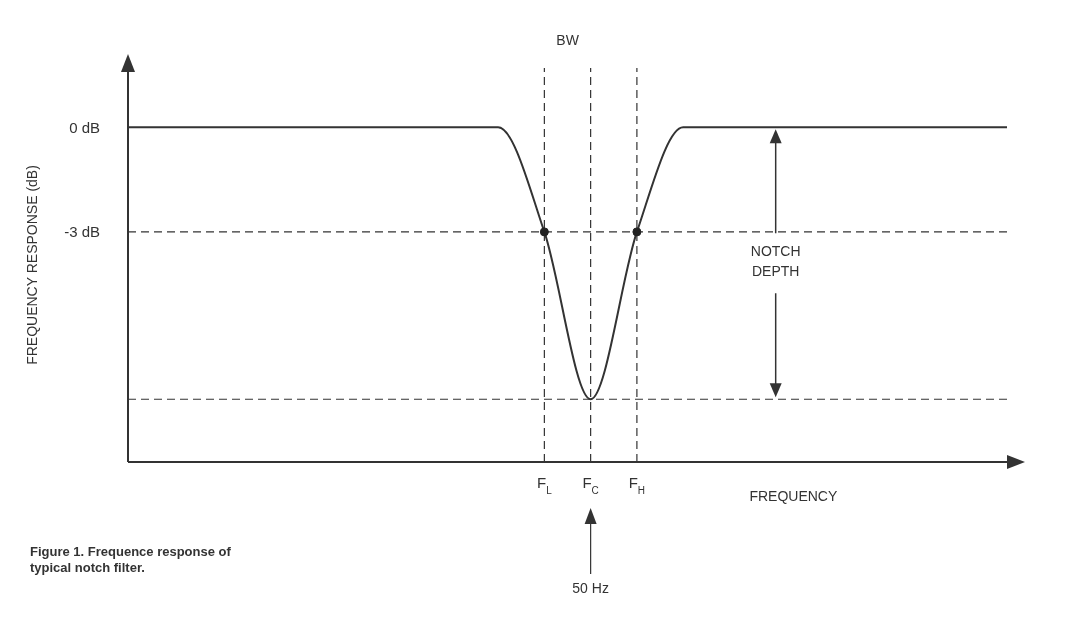  What do you see at coordinates (590, 588) in the screenshot?
I see `text: 50 Hz` at bounding box center [590, 588].